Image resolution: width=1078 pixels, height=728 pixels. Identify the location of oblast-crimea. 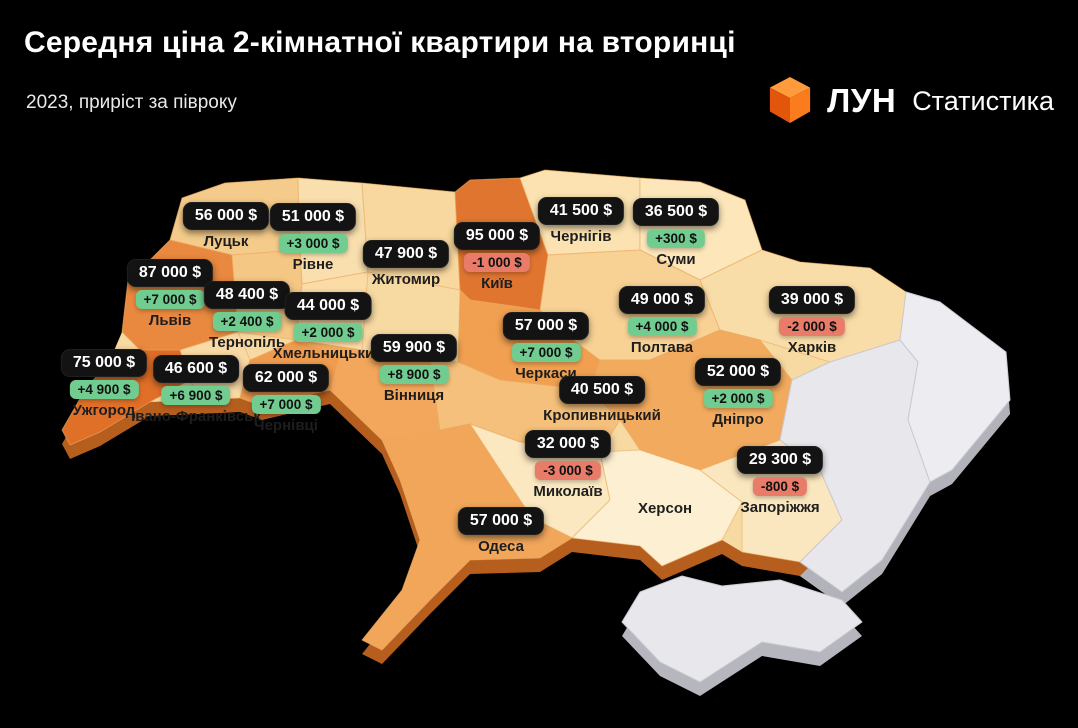
(742, 629).